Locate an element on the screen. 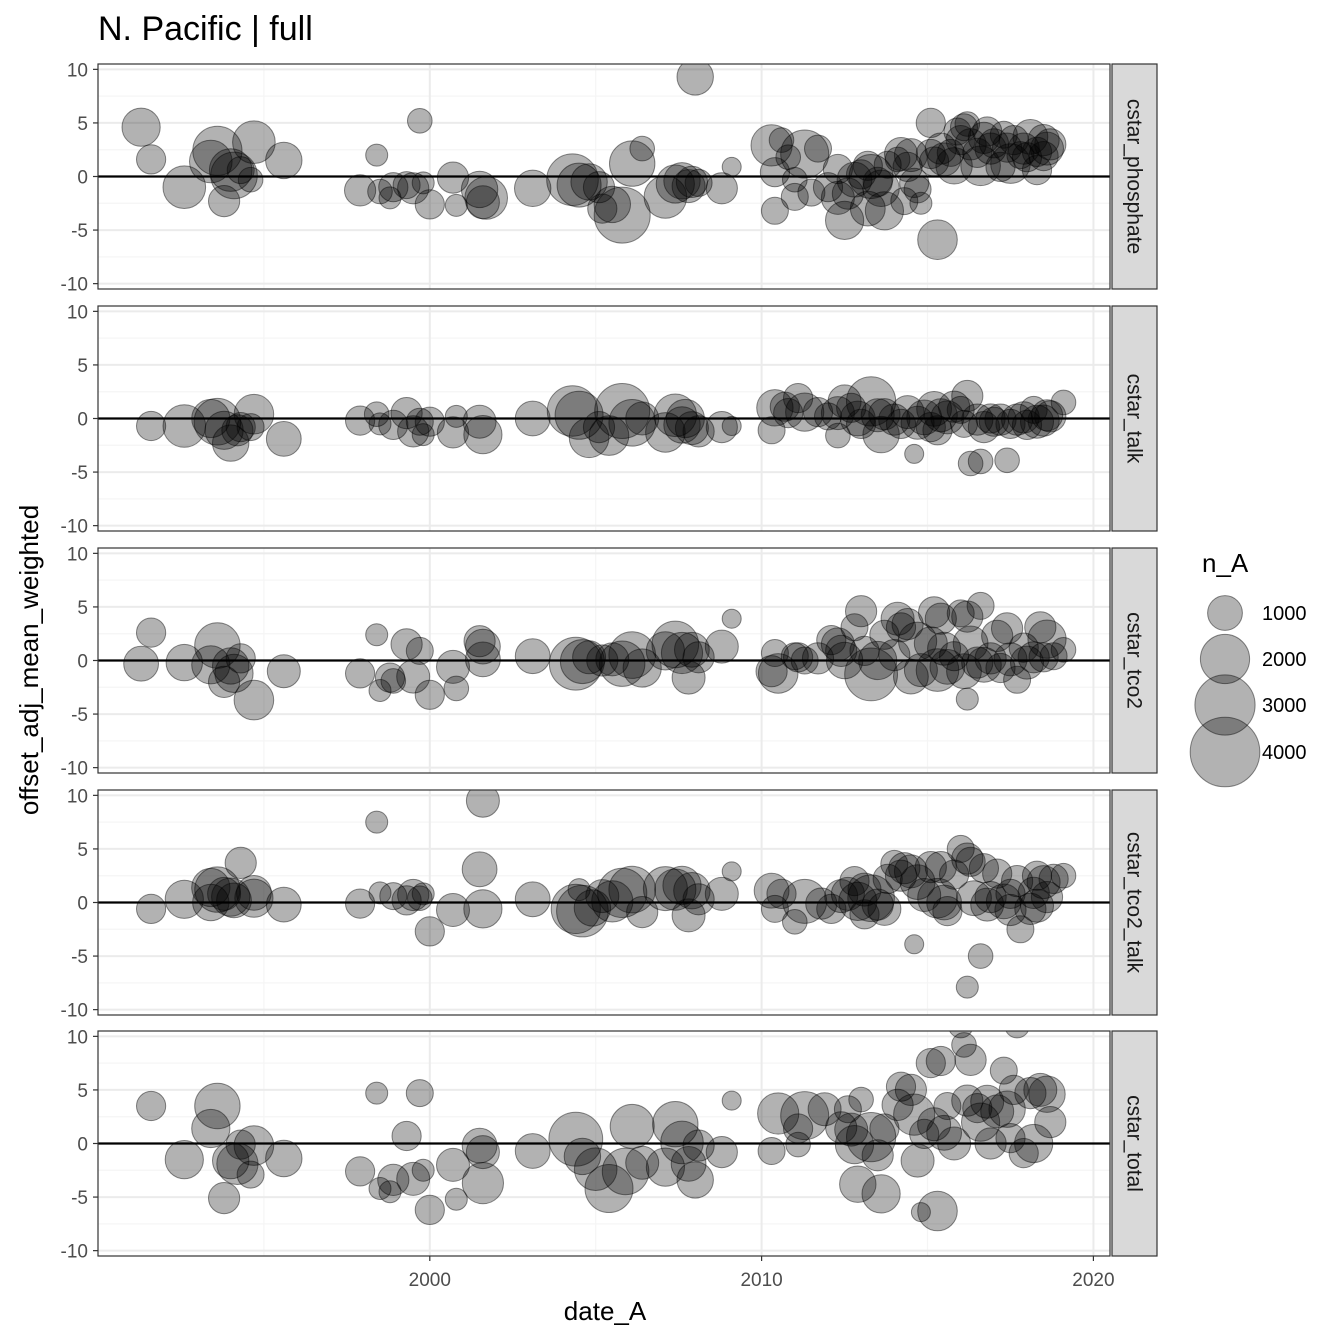  legend-key-circle is located at coordinates (1225, 705).